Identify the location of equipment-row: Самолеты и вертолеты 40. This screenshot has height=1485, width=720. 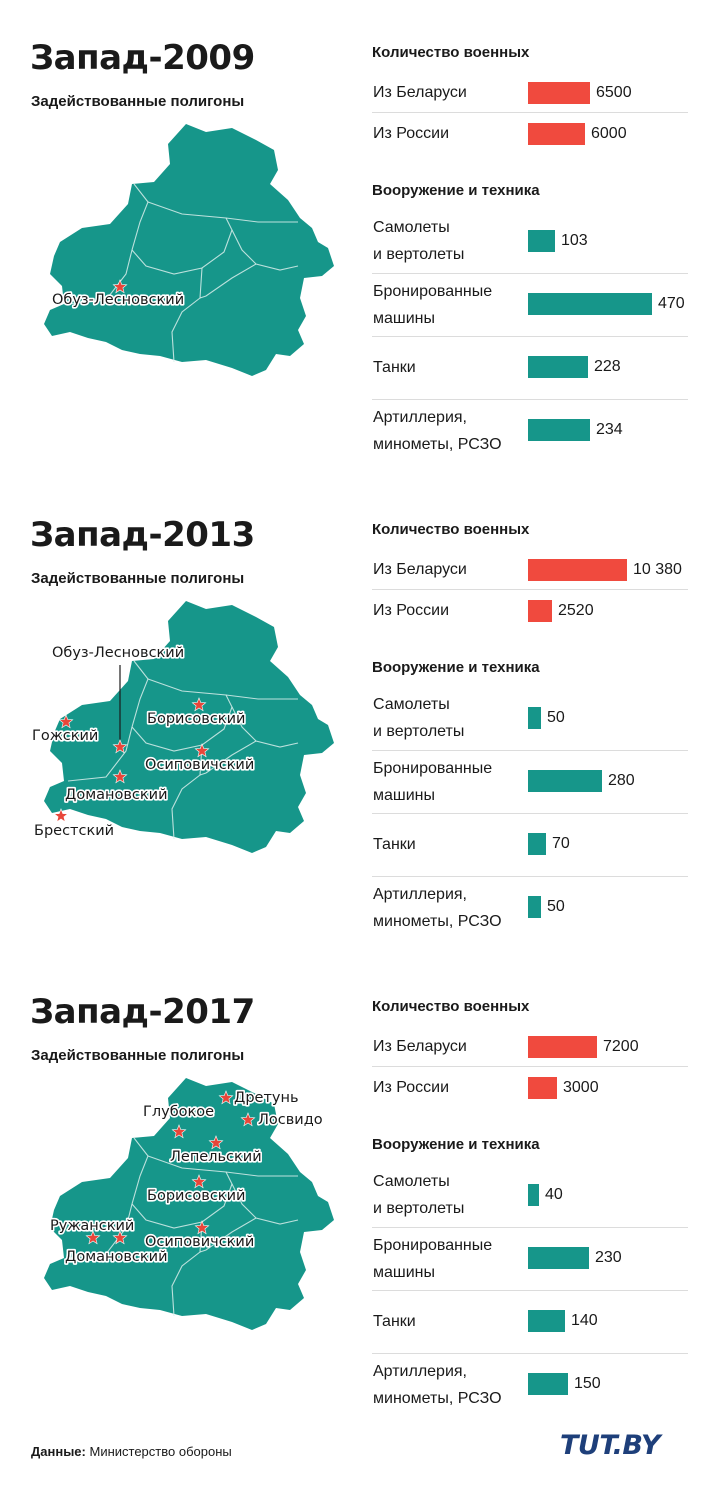
(530, 1196).